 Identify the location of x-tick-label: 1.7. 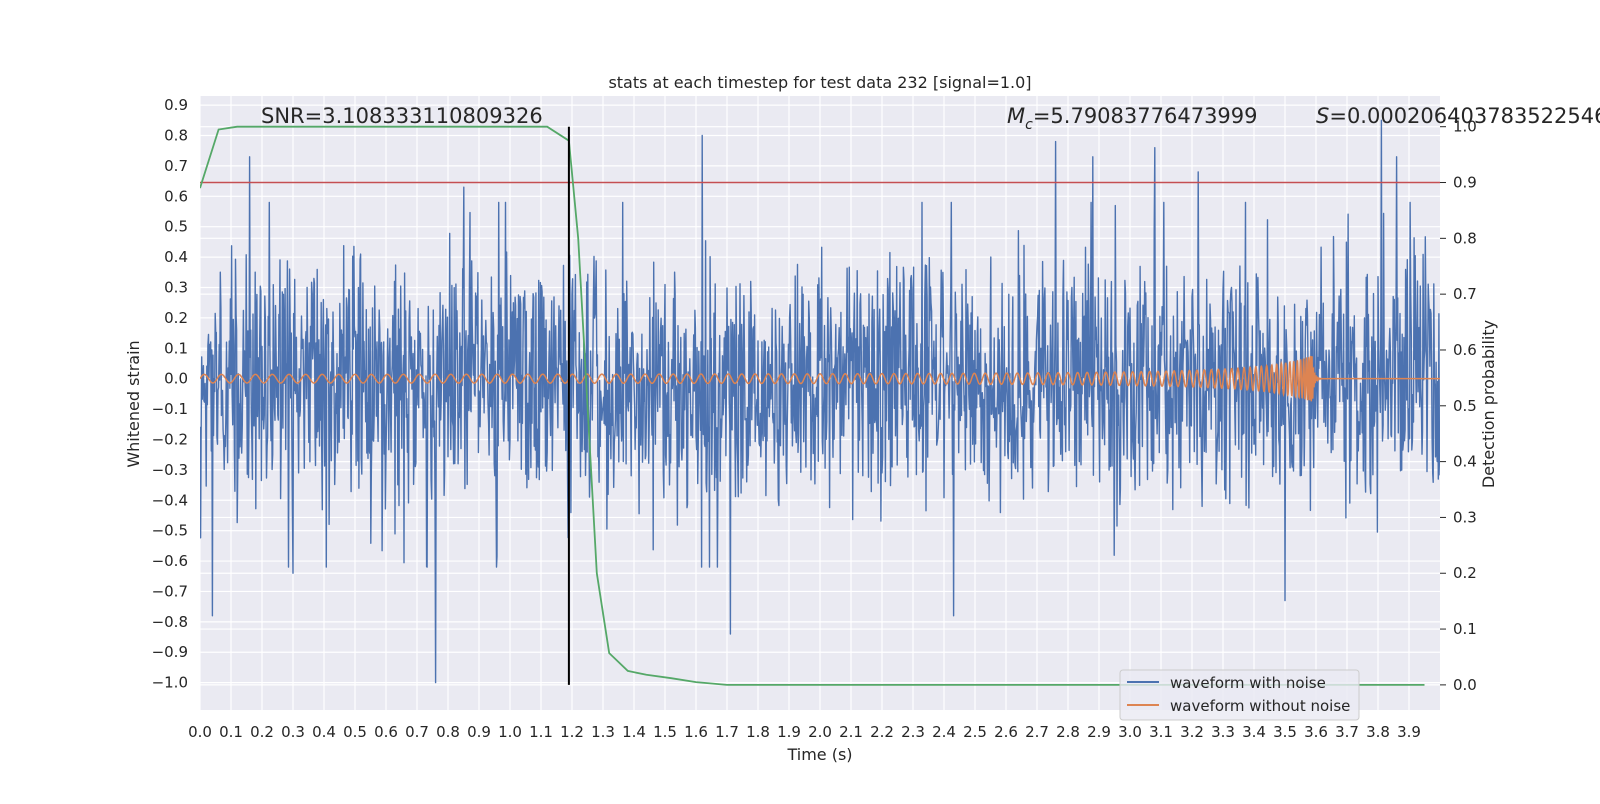
(727, 732).